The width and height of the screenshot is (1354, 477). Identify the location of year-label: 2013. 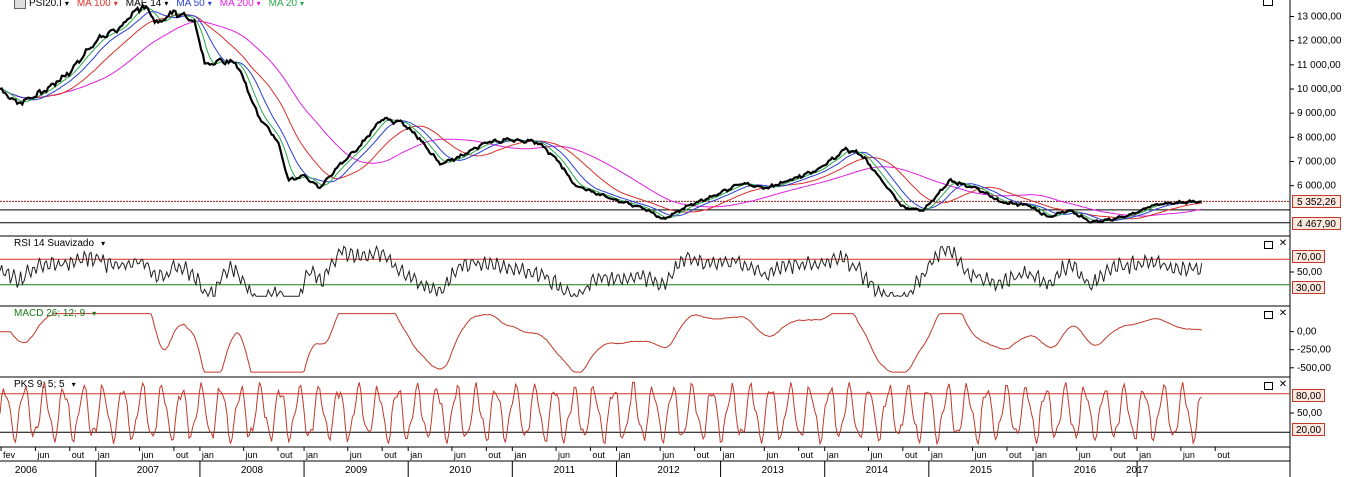
(773, 470).